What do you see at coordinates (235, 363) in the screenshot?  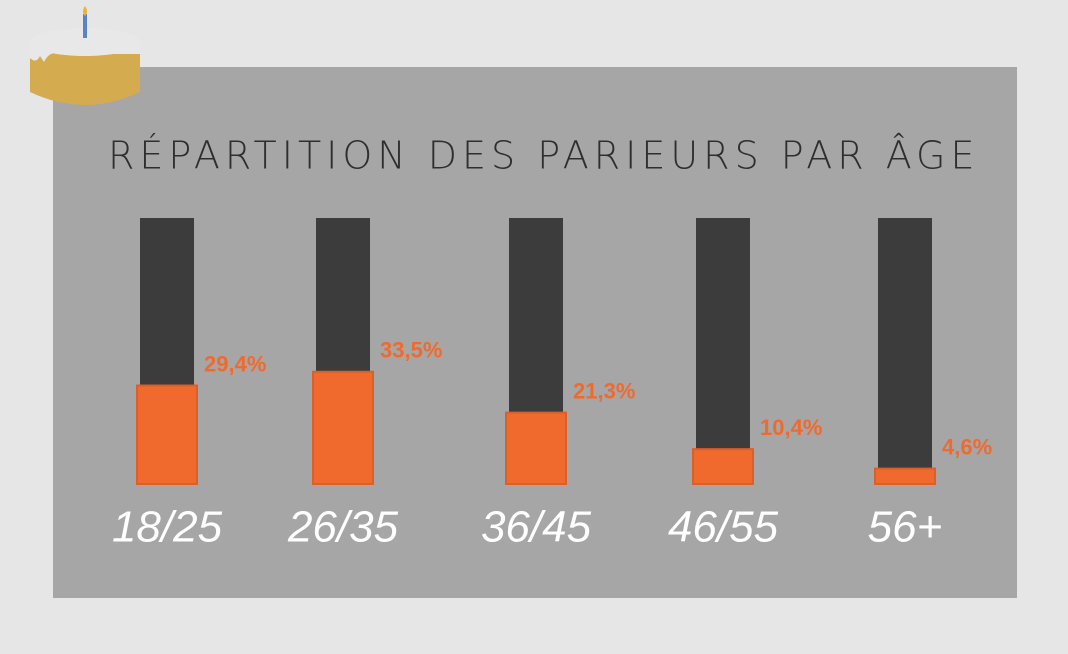 I see `value-label: 29,4%` at bounding box center [235, 363].